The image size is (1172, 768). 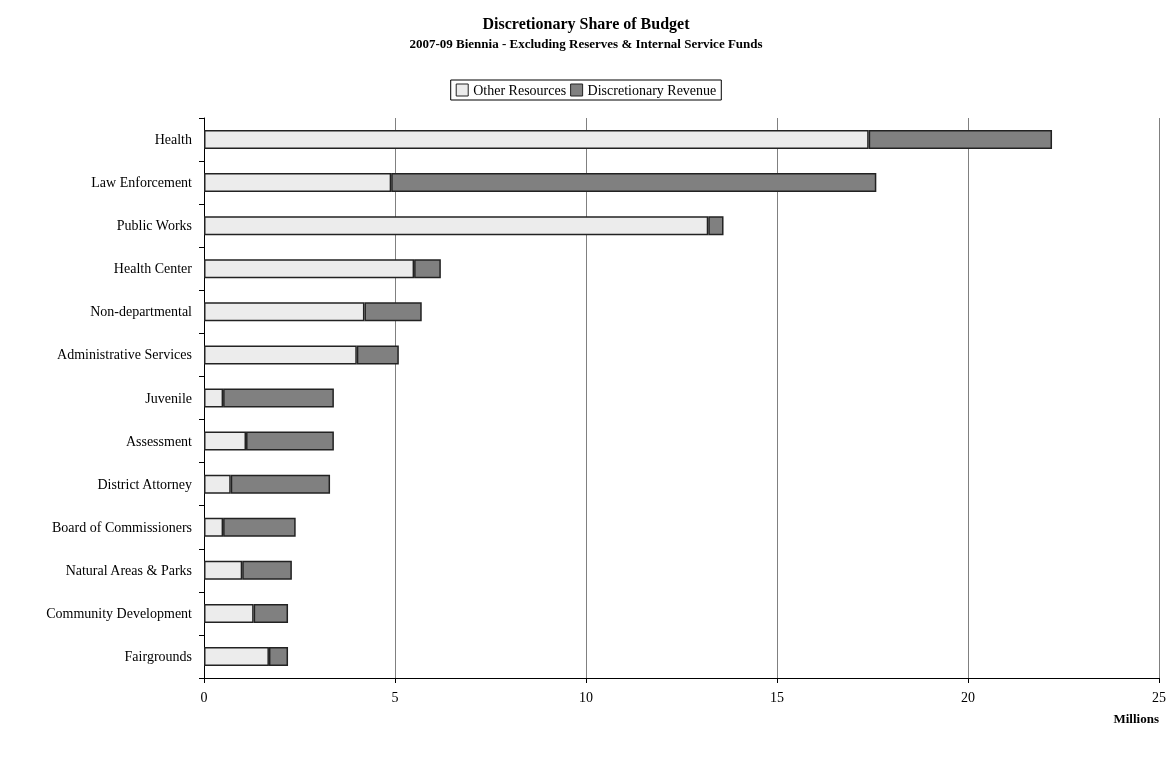 I want to click on y-tick-label: Administrative Services, so click(x=124, y=355).